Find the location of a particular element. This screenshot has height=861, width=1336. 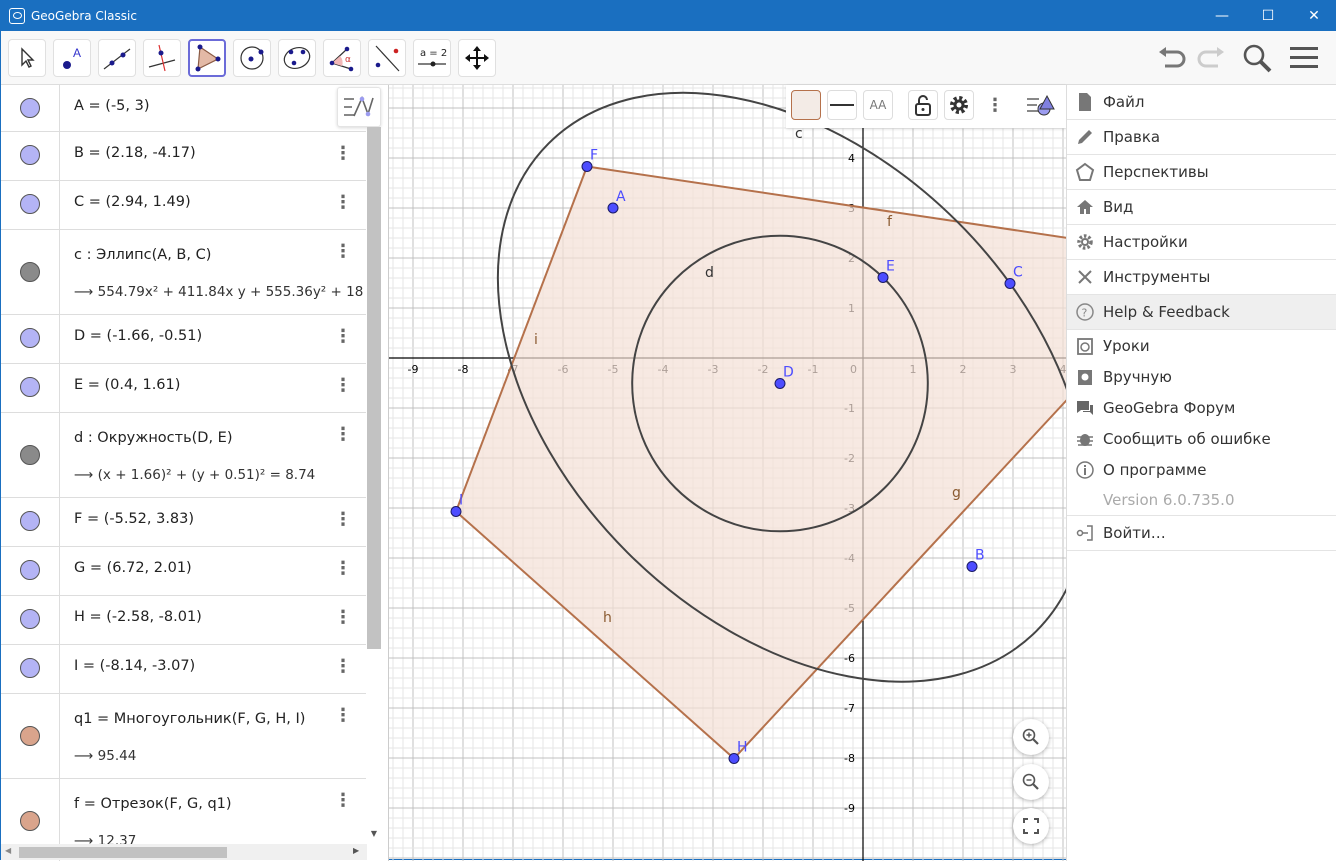

menu-item: Настройки is located at coordinates (1201, 242).